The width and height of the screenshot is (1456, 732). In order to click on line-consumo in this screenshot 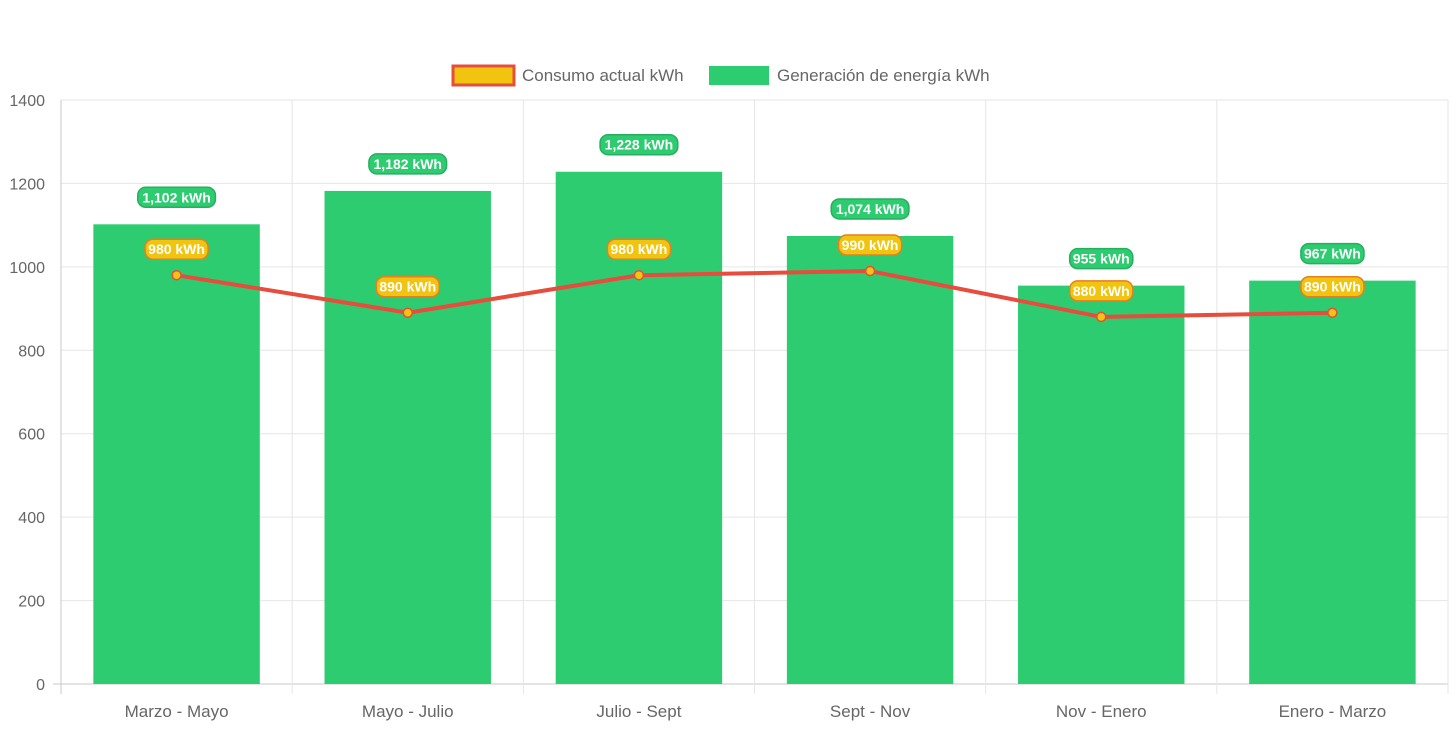, I will do `click(754, 294)`.